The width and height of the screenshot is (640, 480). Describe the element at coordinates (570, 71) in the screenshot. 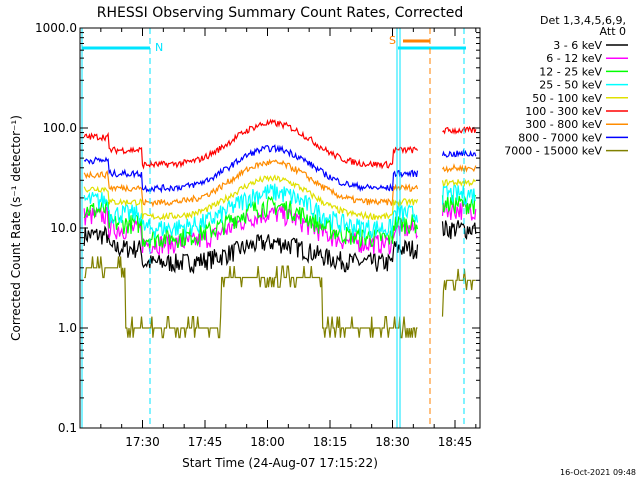

I see `legend-label: 12 - 25 keV` at that location.